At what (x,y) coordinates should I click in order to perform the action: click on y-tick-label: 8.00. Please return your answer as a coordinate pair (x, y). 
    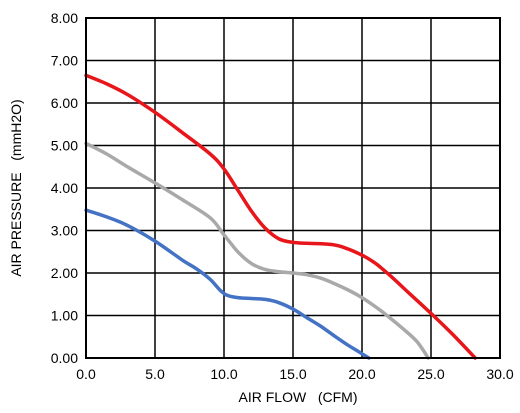
    Looking at the image, I should click on (64, 18).